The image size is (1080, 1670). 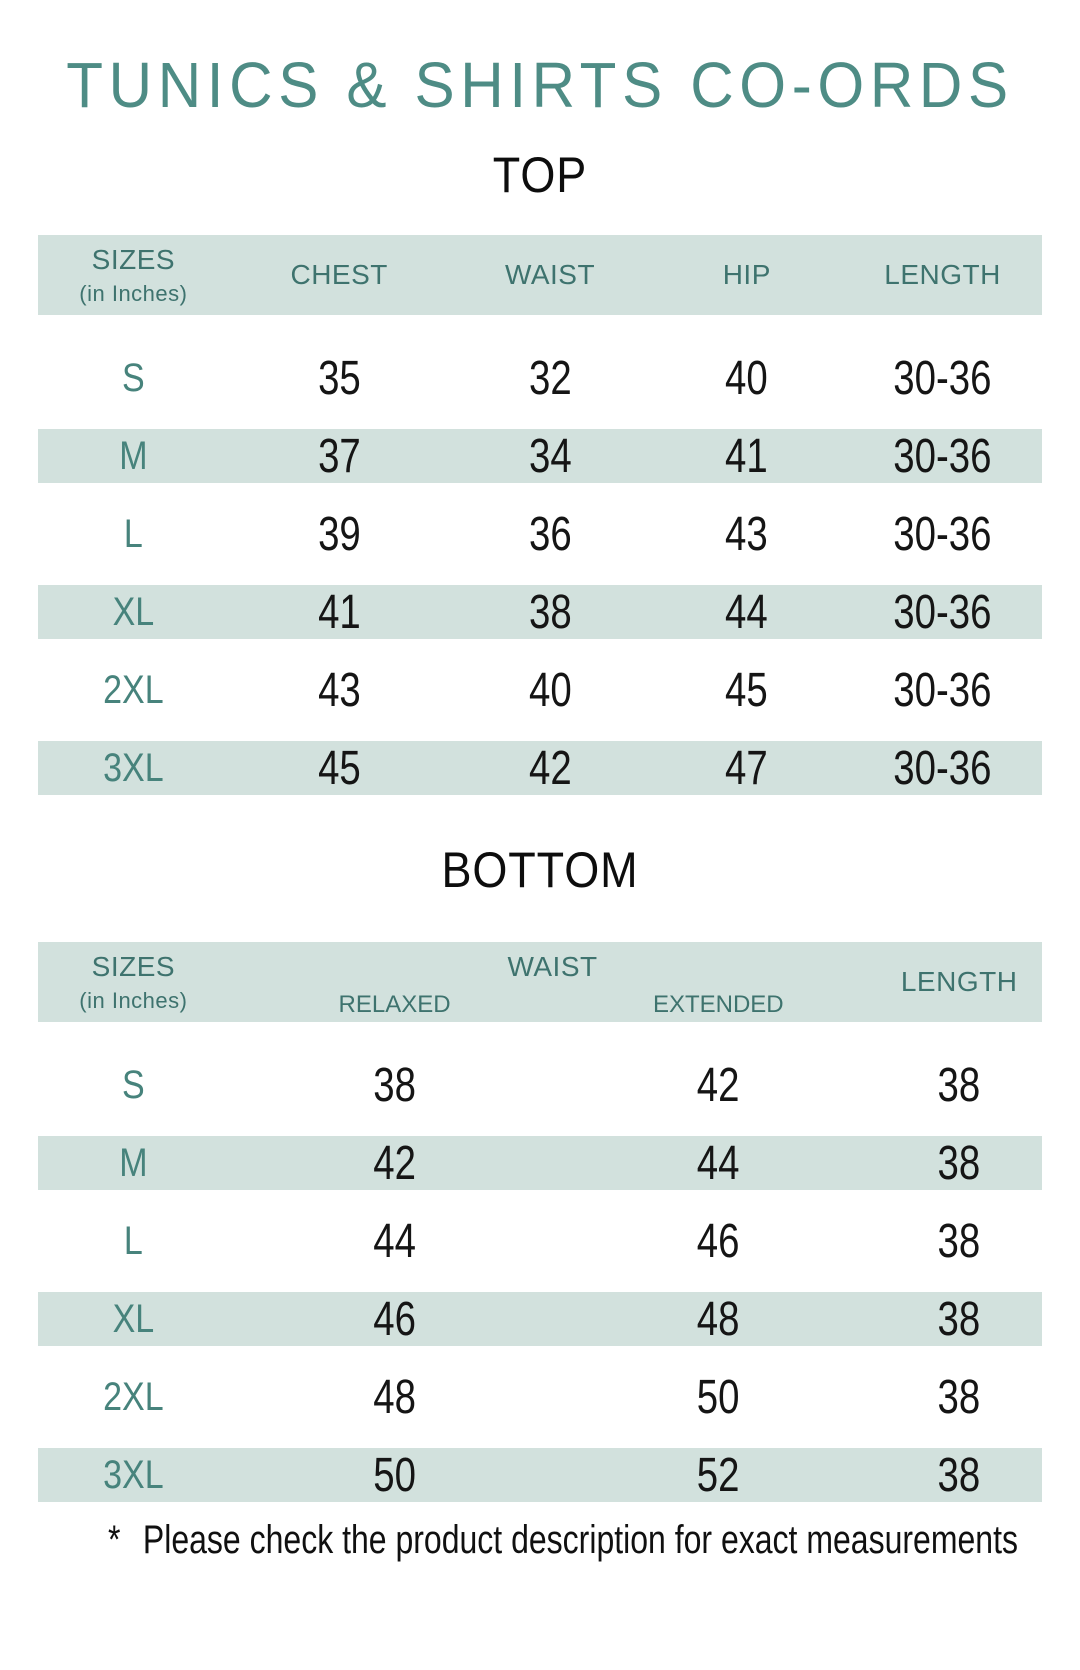 What do you see at coordinates (540, 1163) in the screenshot?
I see `table-row: M 42 44 38` at bounding box center [540, 1163].